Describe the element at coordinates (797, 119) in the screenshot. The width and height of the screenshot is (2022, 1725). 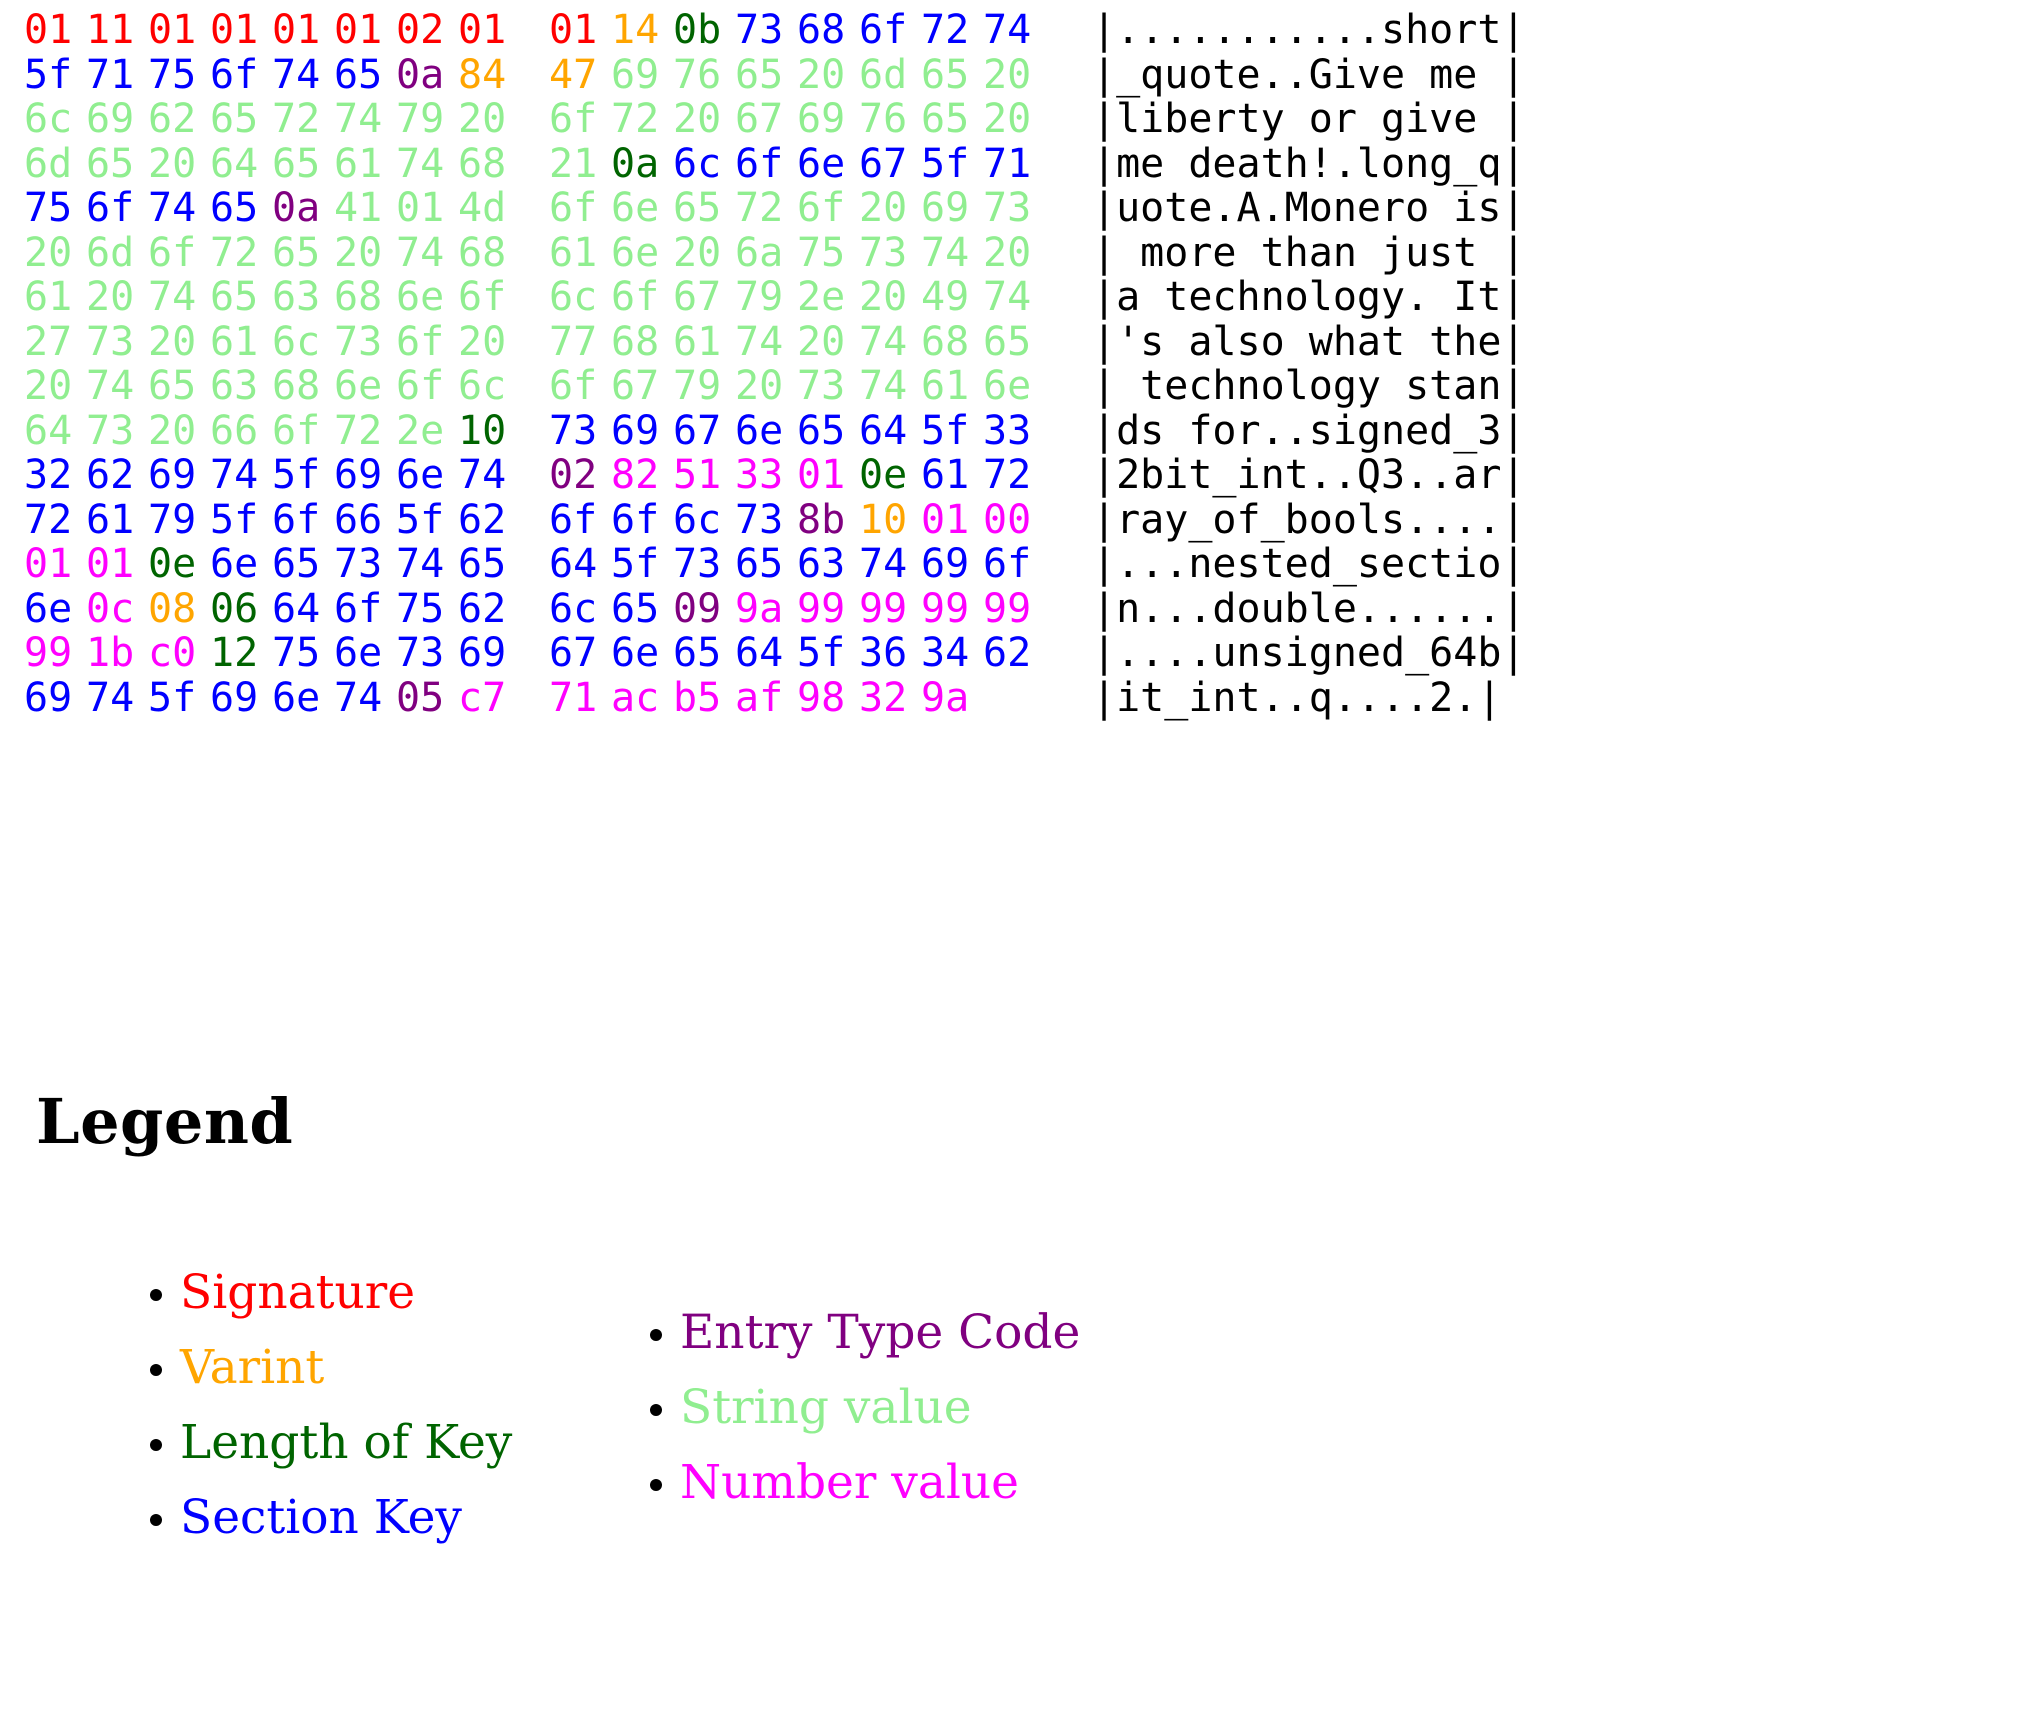
I see `hex-byte-group: 6f 72 20 67 69 76 65 20` at that location.